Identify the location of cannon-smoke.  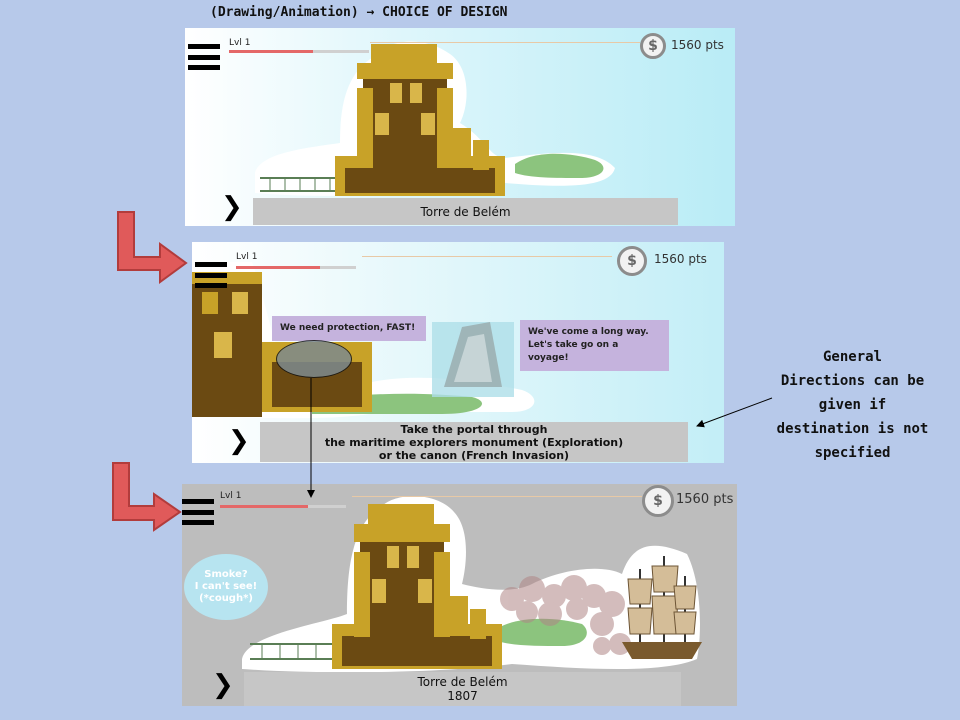
(565, 615).